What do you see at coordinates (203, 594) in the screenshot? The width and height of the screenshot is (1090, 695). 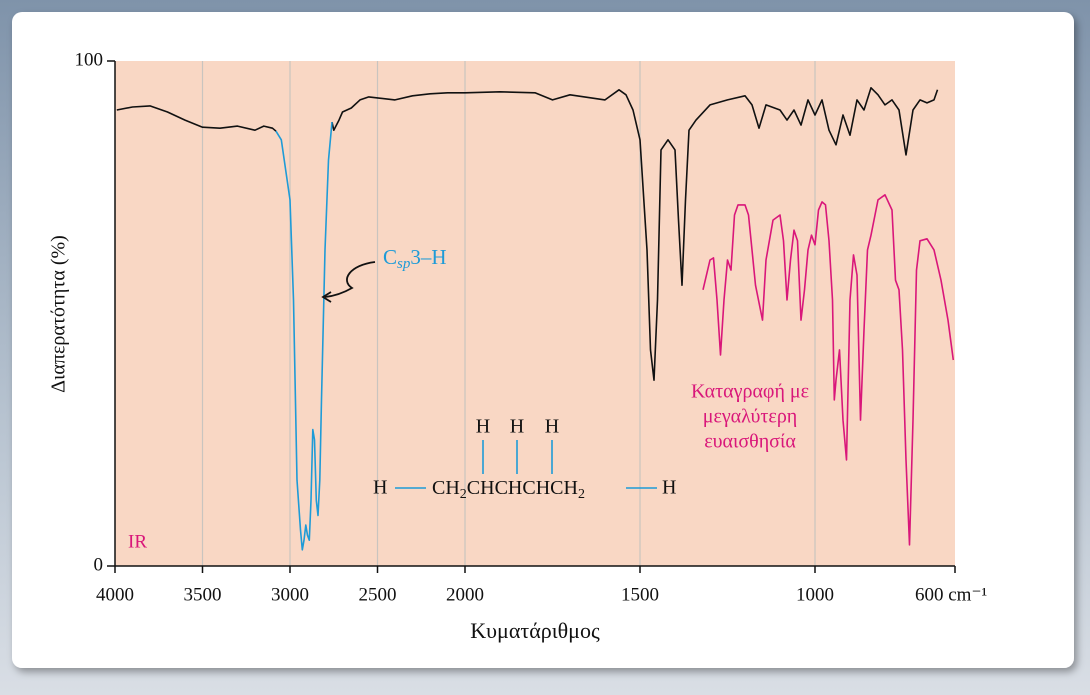 I see `x-tick-label: 3500` at bounding box center [203, 594].